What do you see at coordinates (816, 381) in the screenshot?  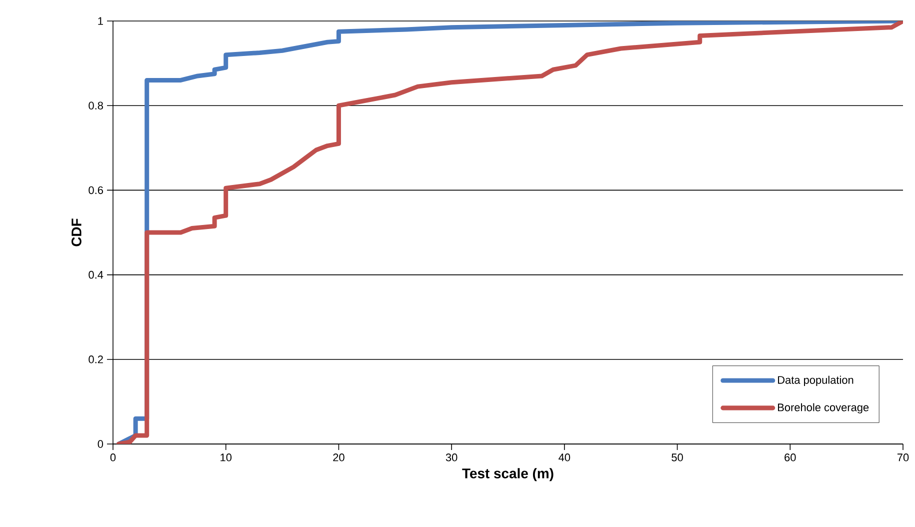 I see `legend-label: Data population` at bounding box center [816, 381].